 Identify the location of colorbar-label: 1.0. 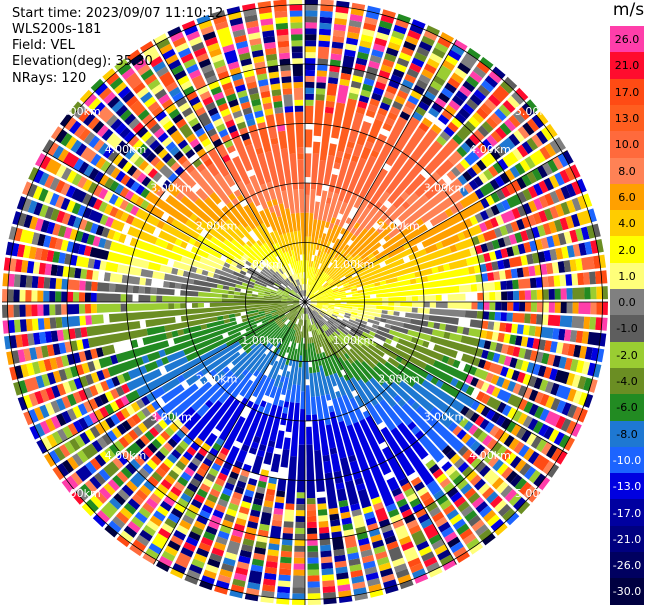
(627, 276).